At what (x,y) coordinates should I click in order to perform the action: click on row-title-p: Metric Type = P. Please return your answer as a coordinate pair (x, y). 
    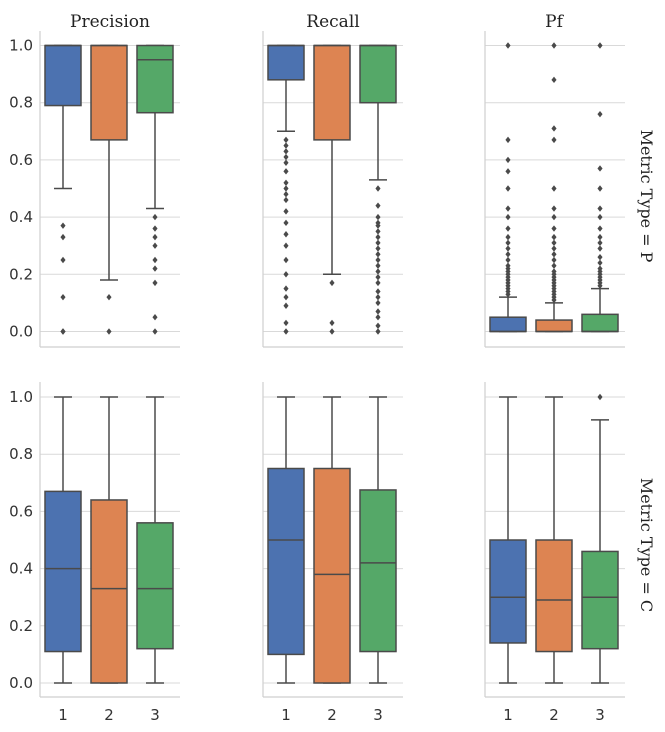
    Looking at the image, I should click on (646, 196).